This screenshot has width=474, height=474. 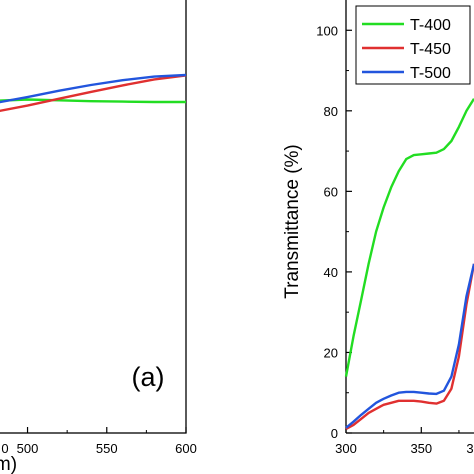 I want to click on x-axis-title: m), so click(x=8, y=464).